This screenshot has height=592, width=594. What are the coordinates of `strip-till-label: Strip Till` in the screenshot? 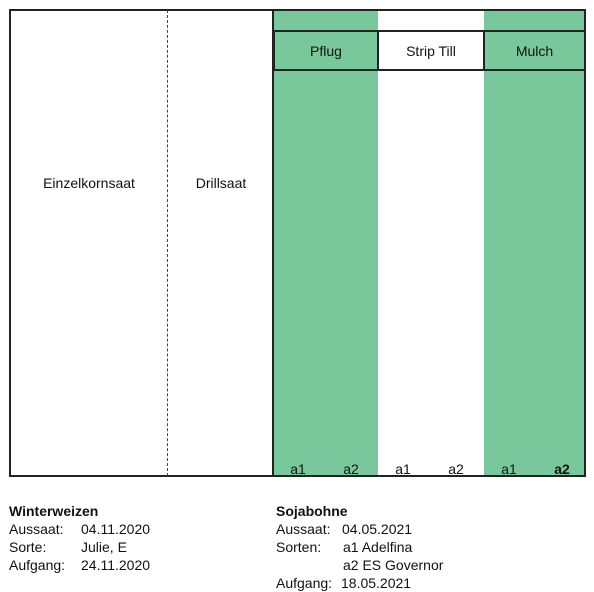 It's located at (431, 50).